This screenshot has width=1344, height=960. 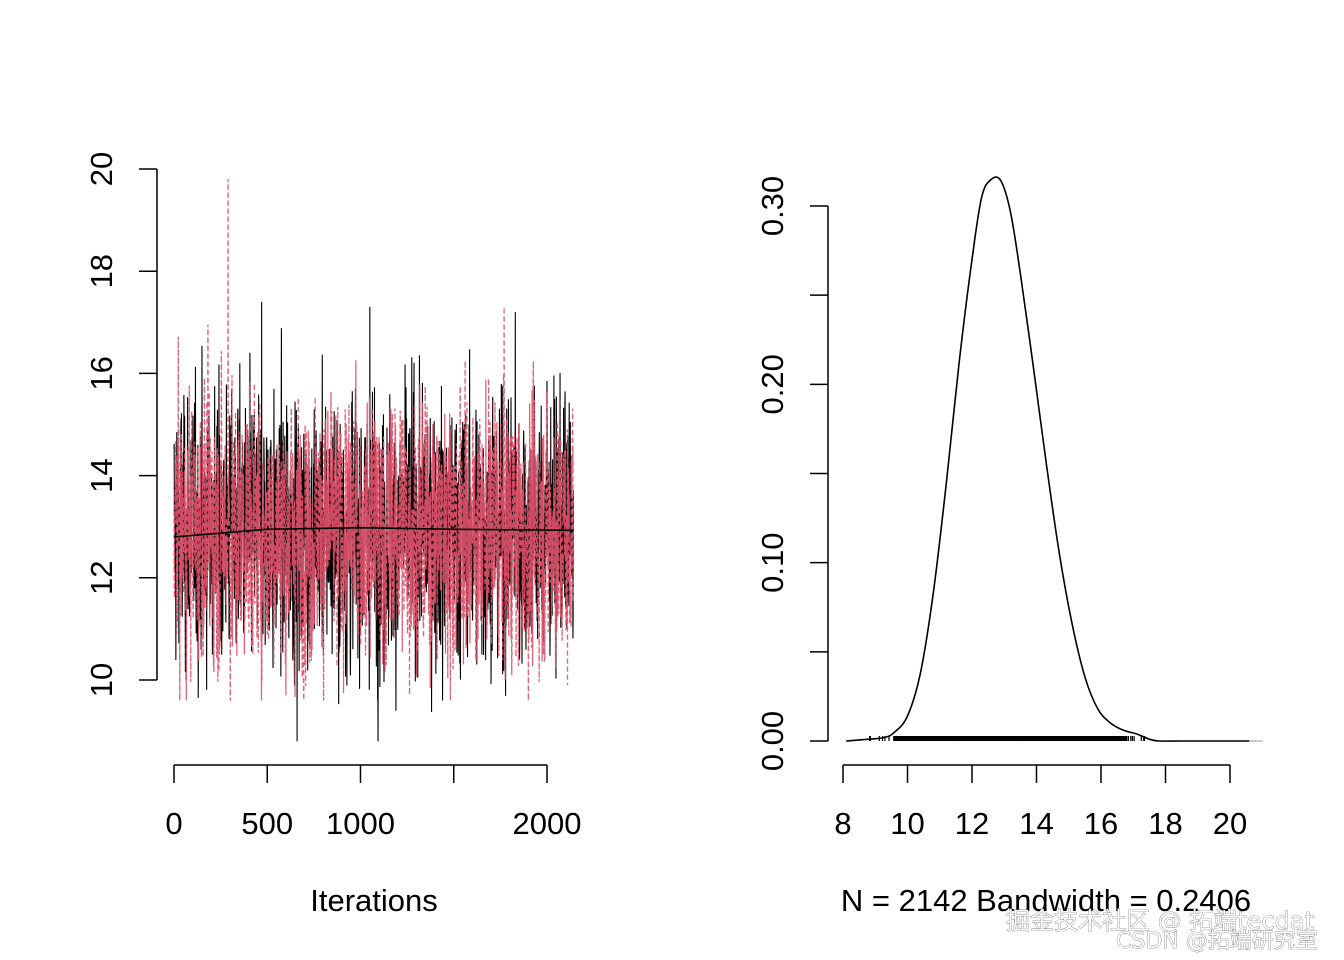 I want to click on trace-y-tick-label: 20, so click(x=101, y=169).